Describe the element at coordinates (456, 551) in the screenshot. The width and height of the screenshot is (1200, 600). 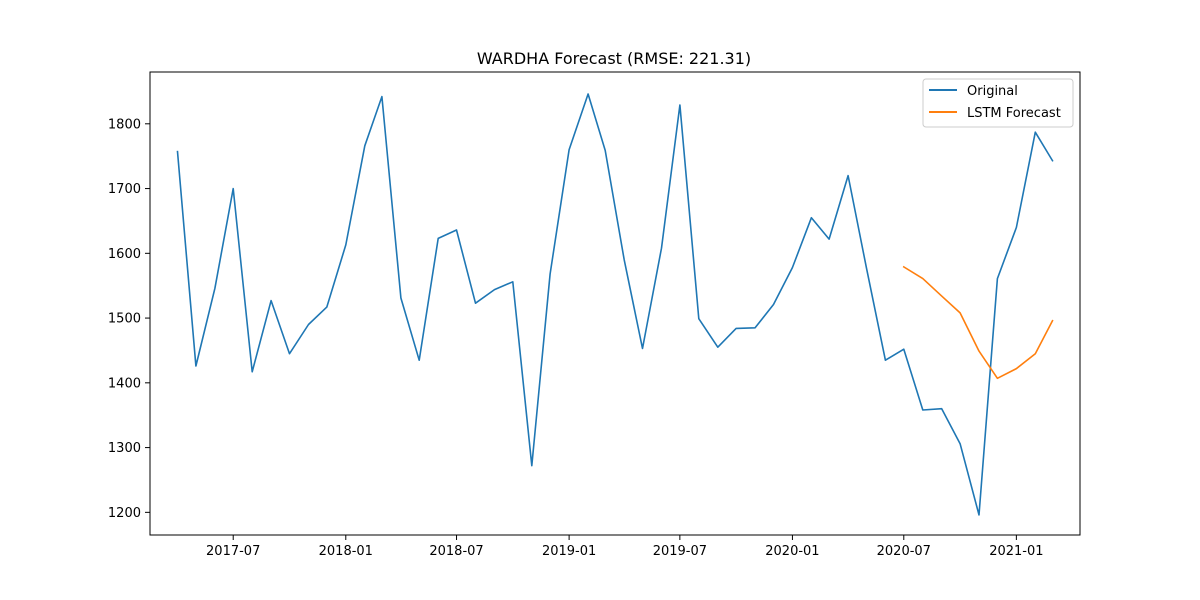
I see `x-tick-label: 2018-07` at that location.